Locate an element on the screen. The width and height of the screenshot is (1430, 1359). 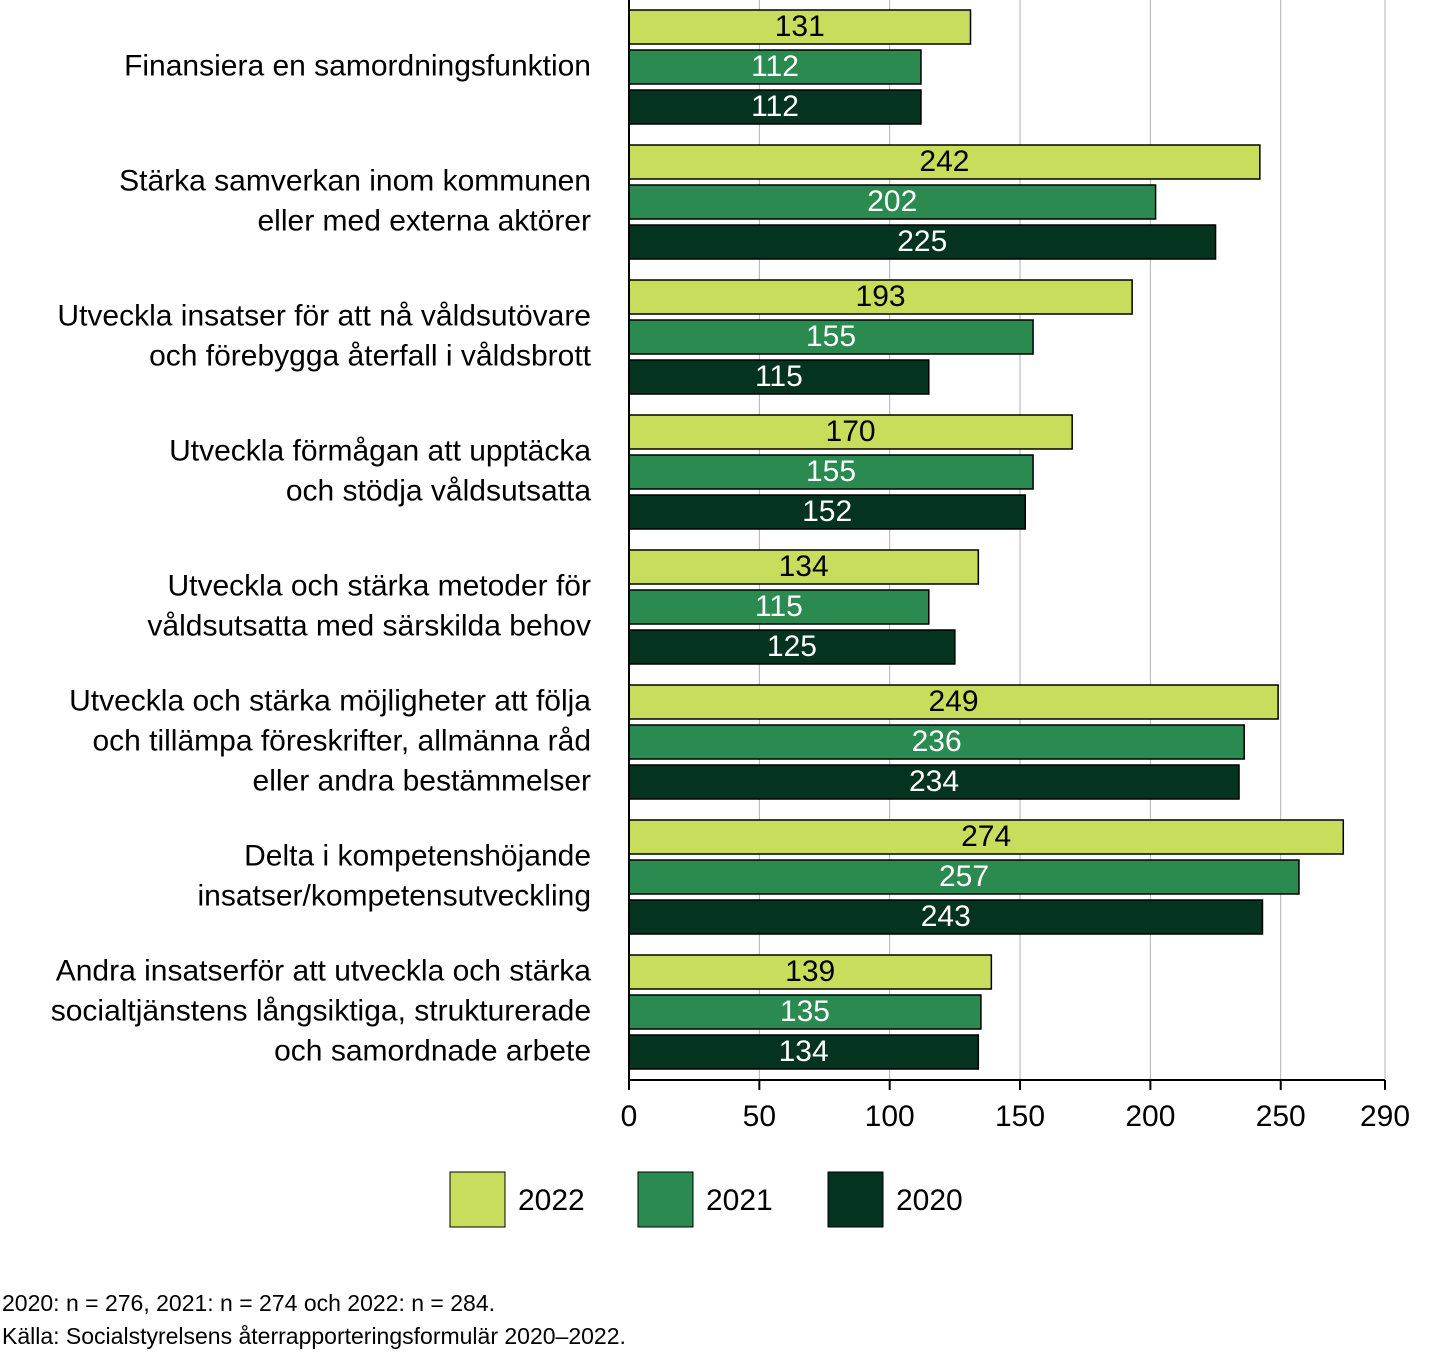
value-label: 139 is located at coordinates (810, 971).